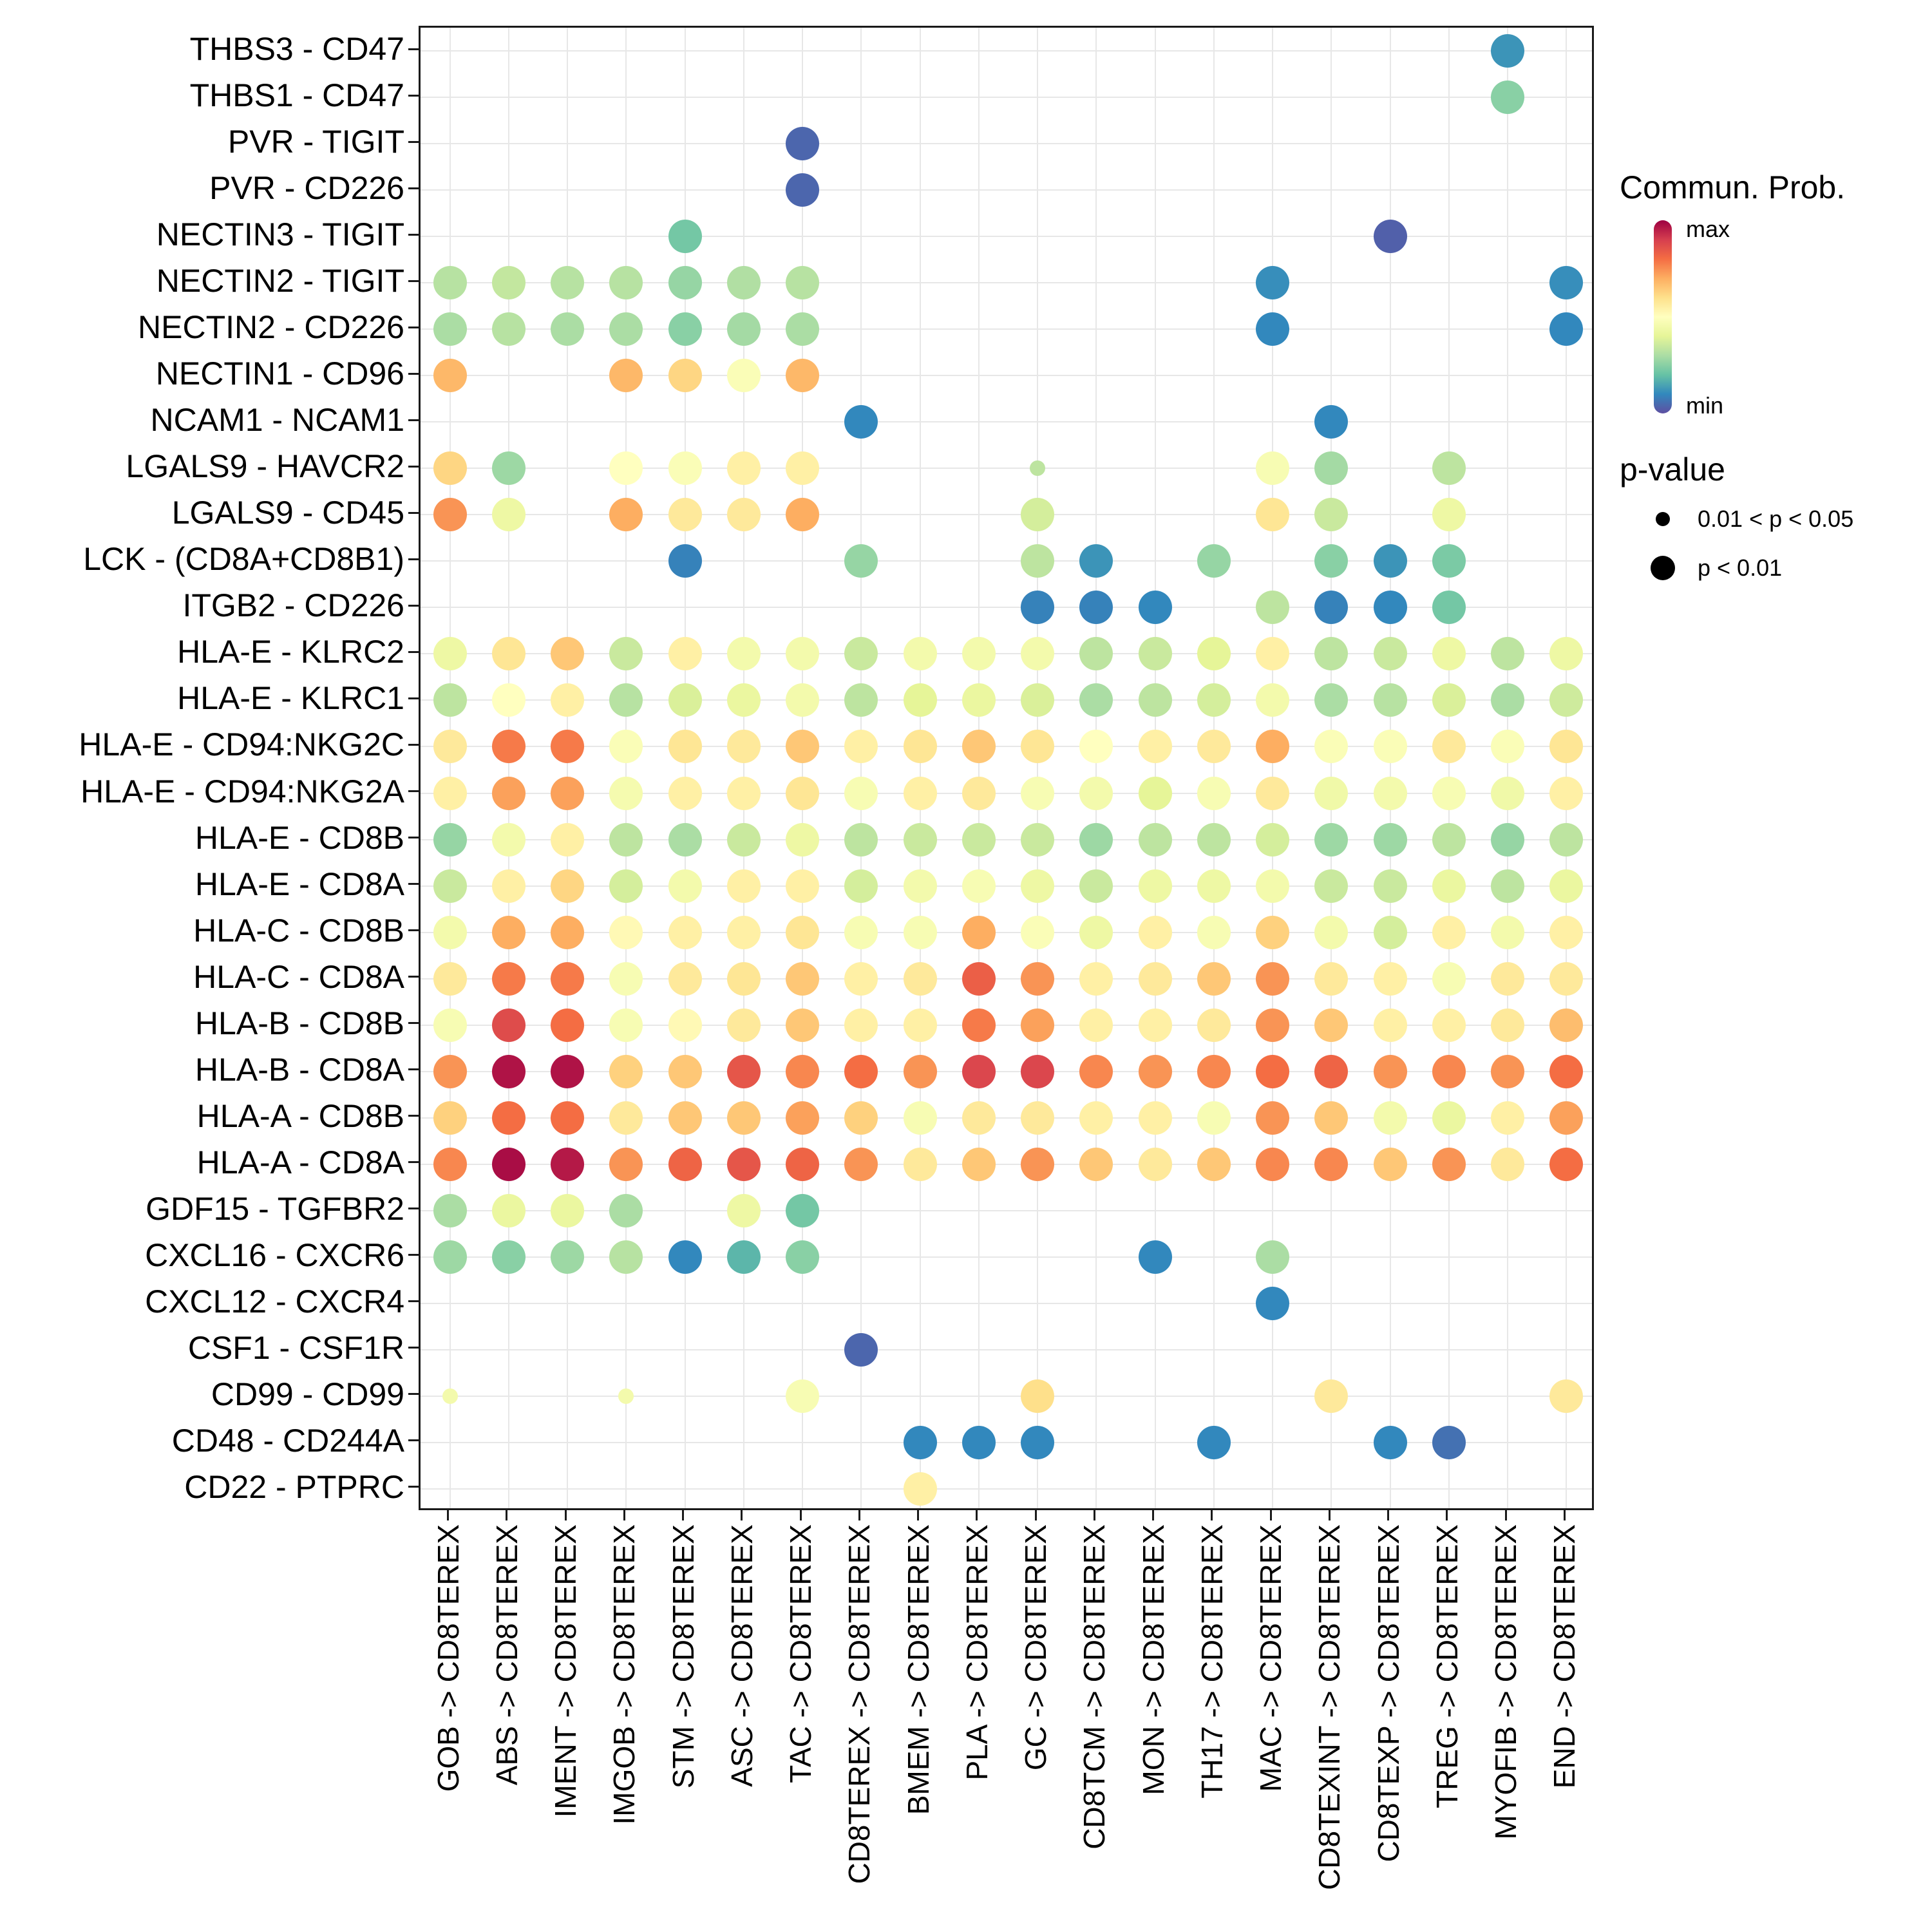 The image size is (1932, 1932). Describe the element at coordinates (306, 189) in the screenshot. I see `y-axis-label: PVR - CD226` at that location.